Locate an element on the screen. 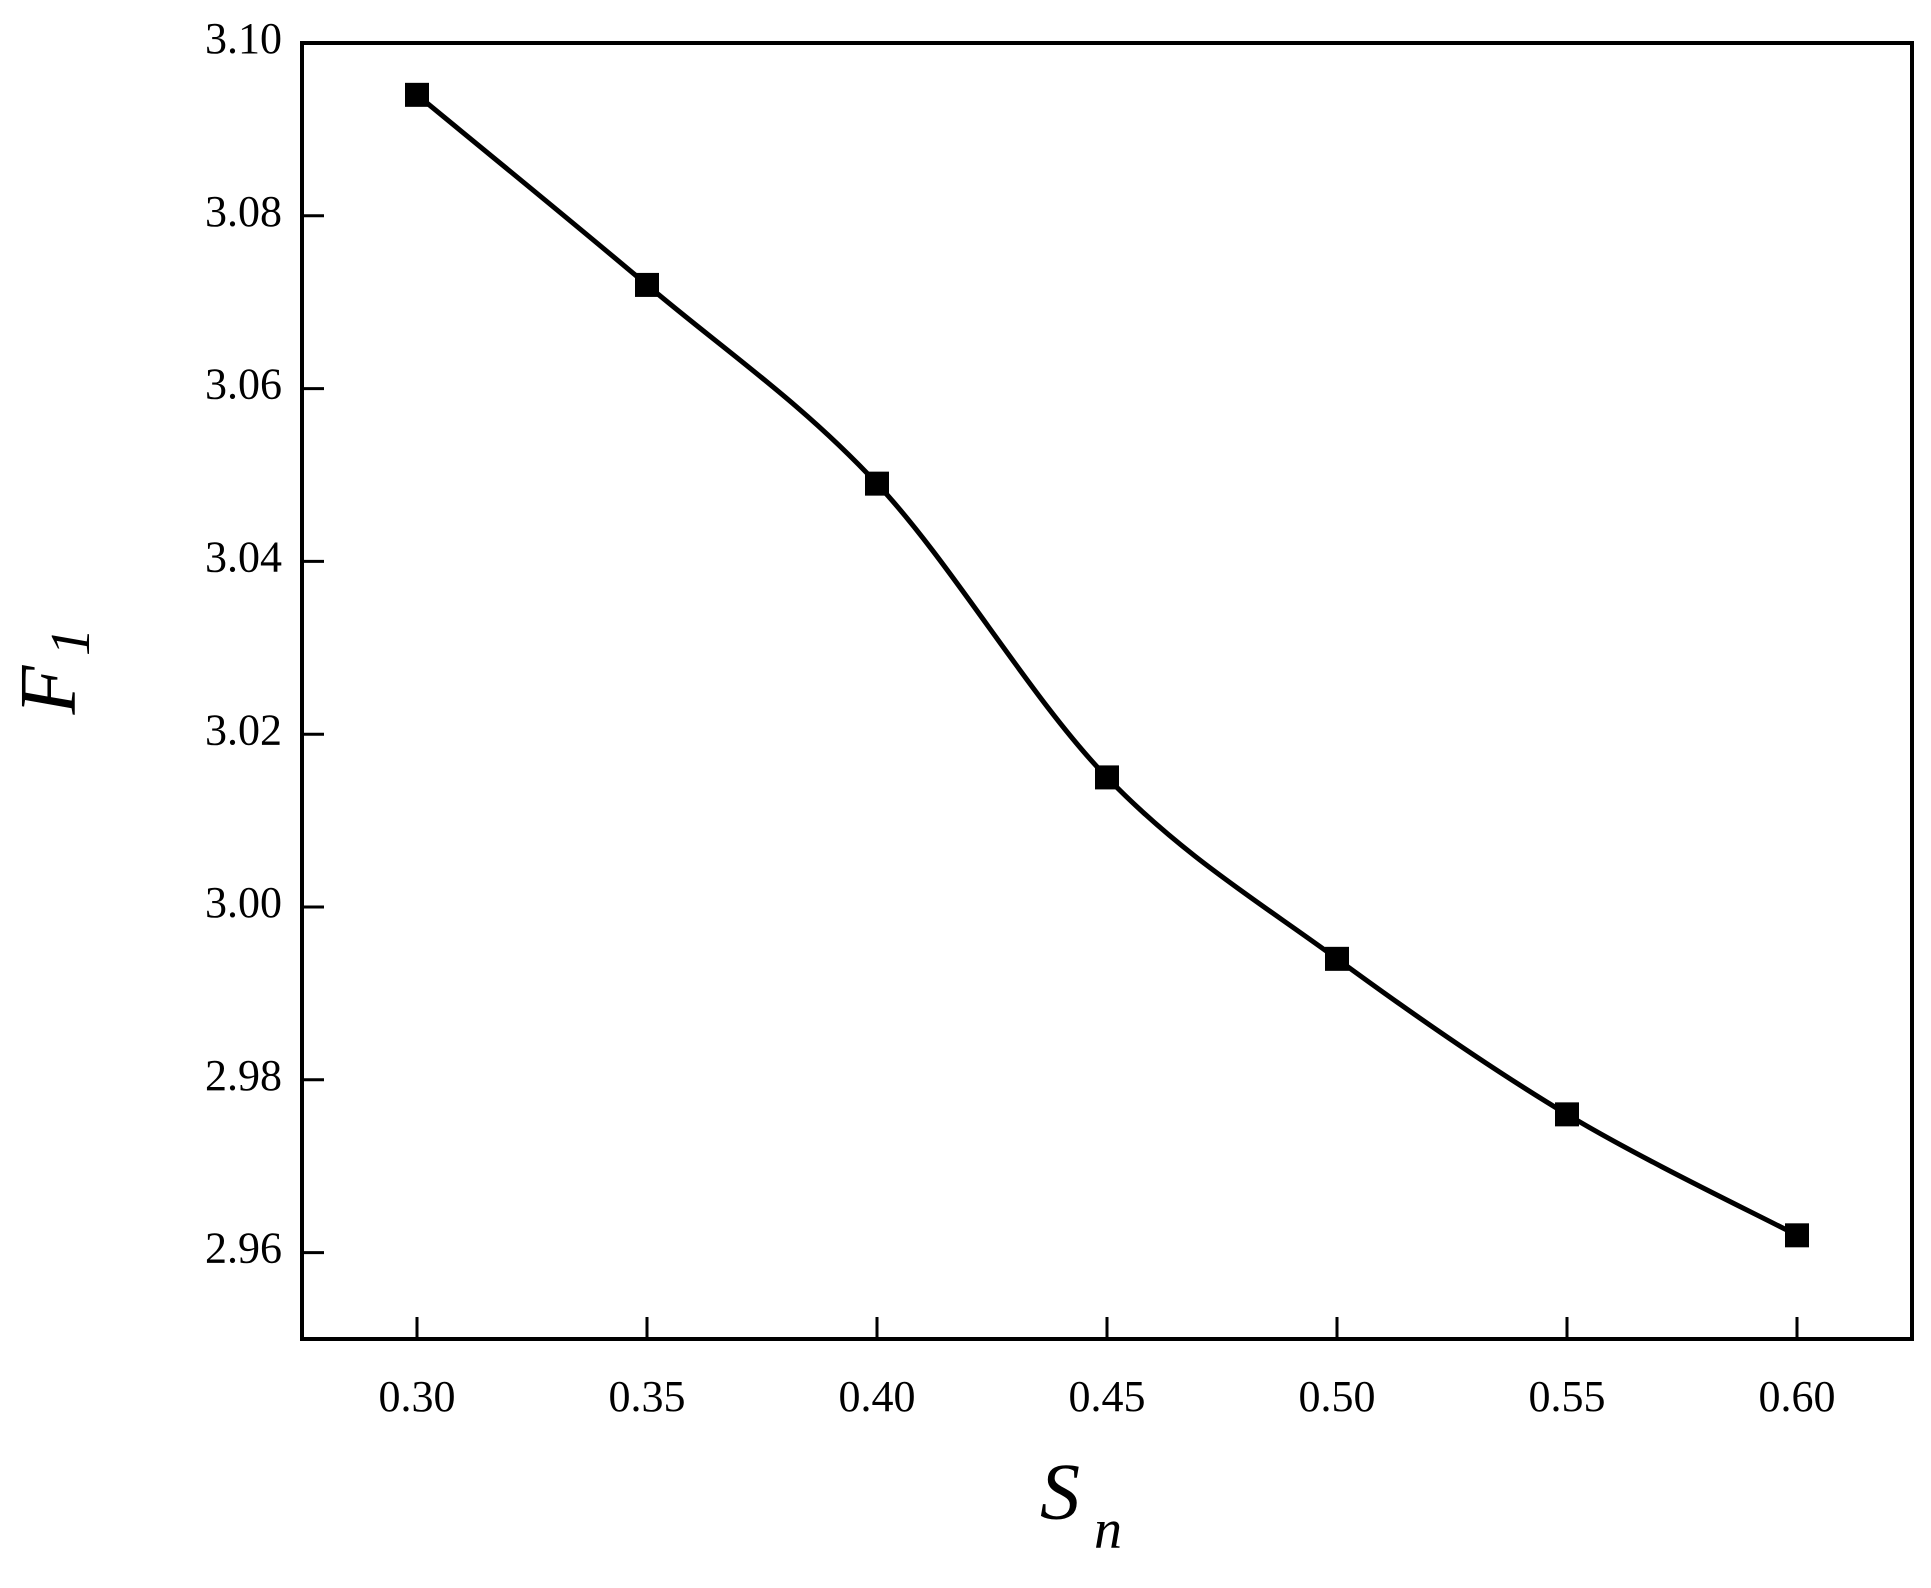 The height and width of the screenshot is (1588, 1931). x-axis-label: S is located at coordinates (1060, 1492).